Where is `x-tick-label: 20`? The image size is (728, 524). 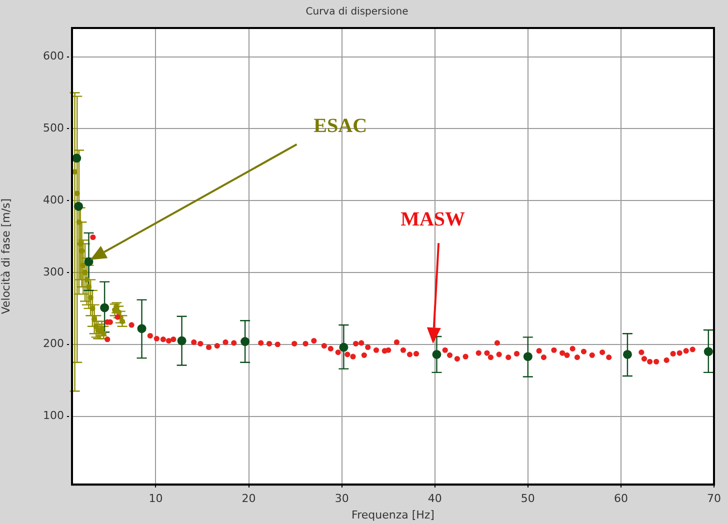
x-tick-label: 20 is located at coordinates (249, 499).